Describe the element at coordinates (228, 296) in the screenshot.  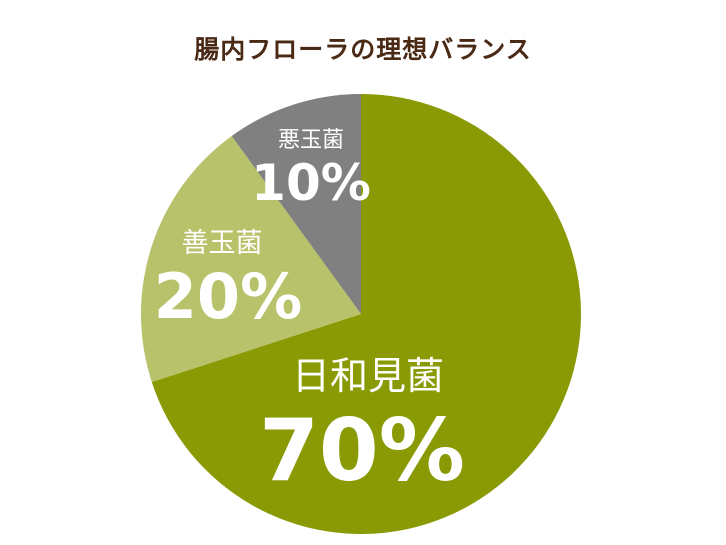
I see `slice-value-zendama-kin: 20%` at that location.